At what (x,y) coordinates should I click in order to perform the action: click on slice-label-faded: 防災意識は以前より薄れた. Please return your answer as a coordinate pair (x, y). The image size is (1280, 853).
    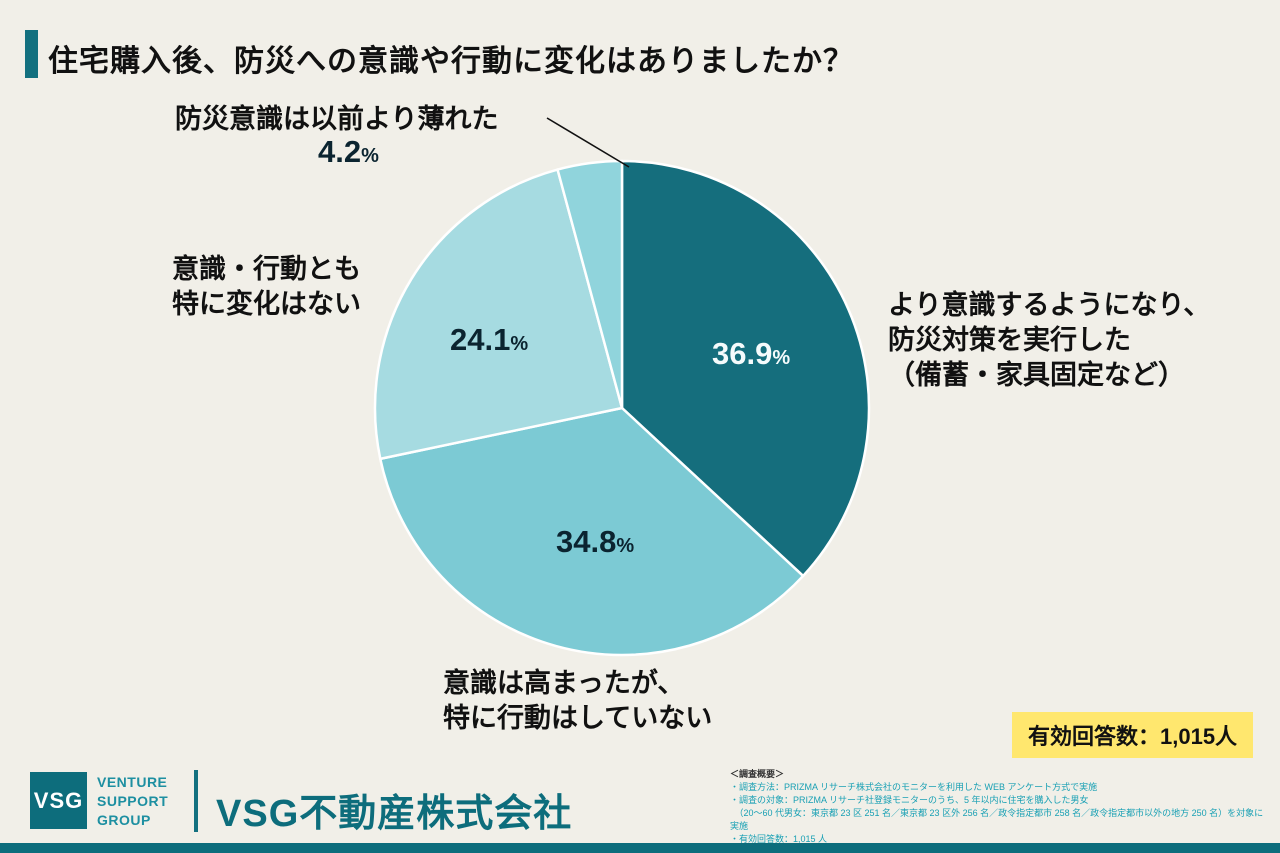
    Looking at the image, I should click on (337, 119).